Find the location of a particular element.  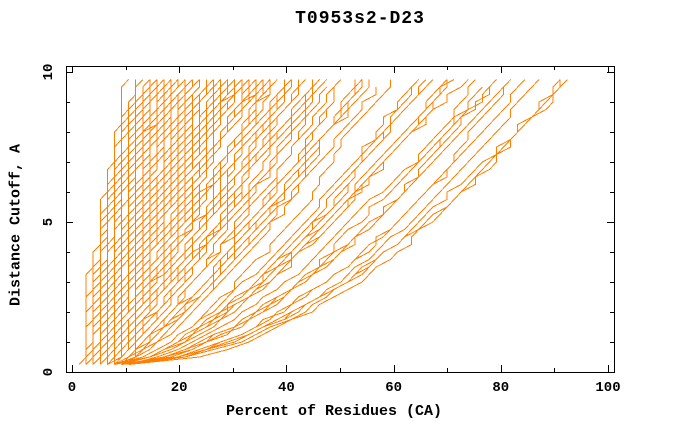

x-tick-label: 40 is located at coordinates (286, 388).